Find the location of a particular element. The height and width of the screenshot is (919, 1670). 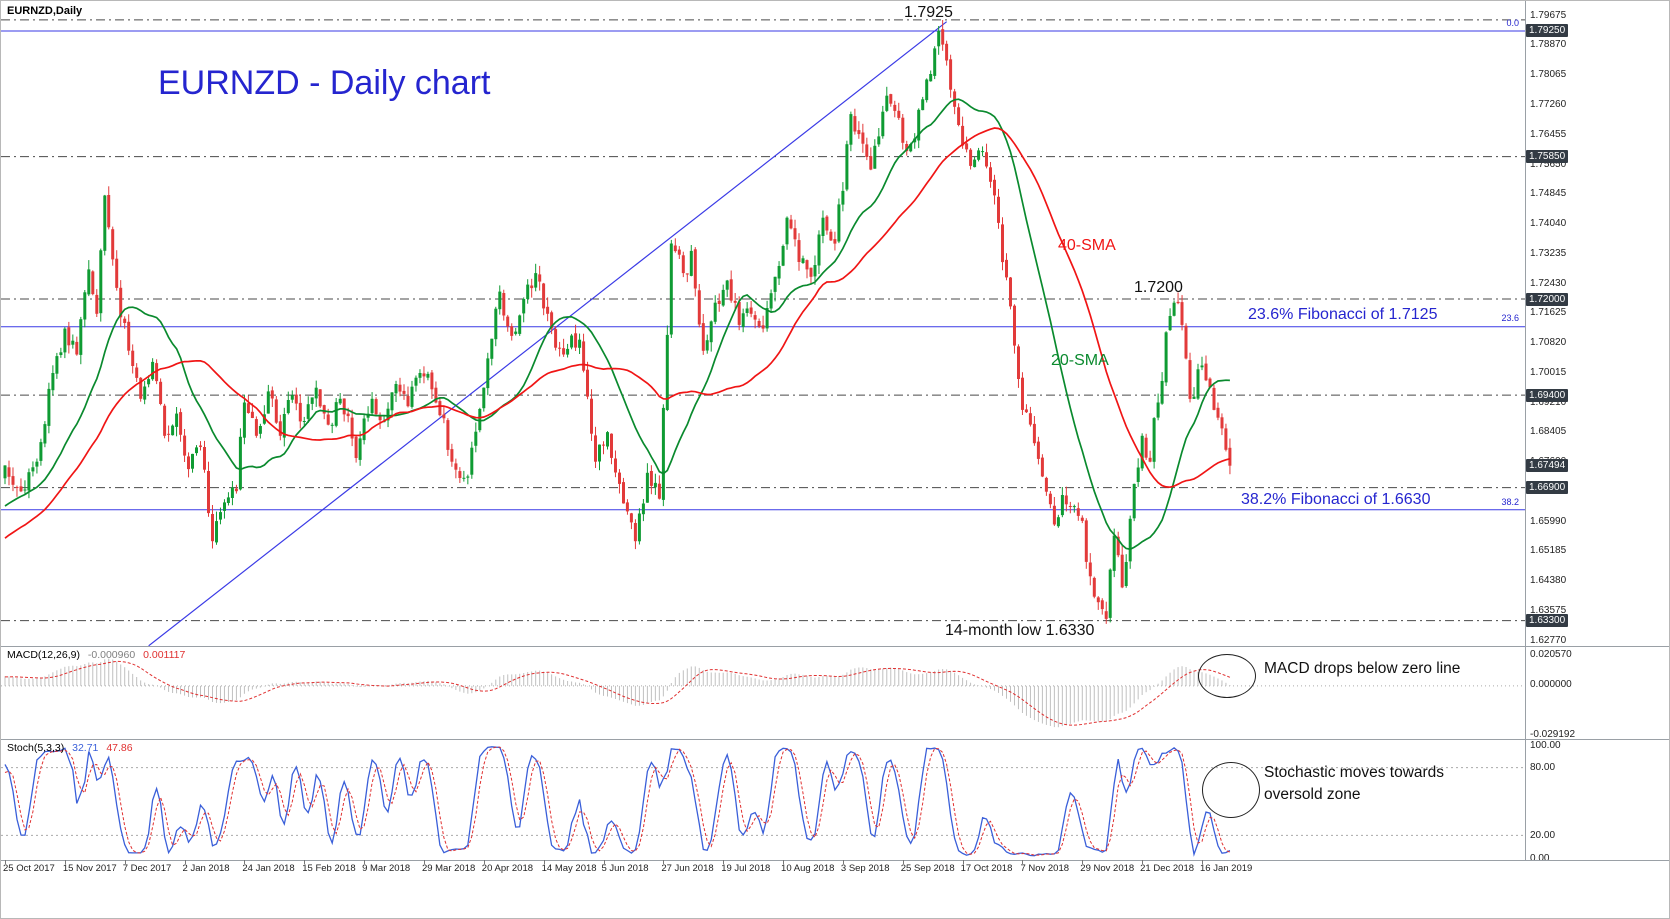

macd-label: MACD(12,26,9) -0.000960 0.001117 is located at coordinates (96, 655).